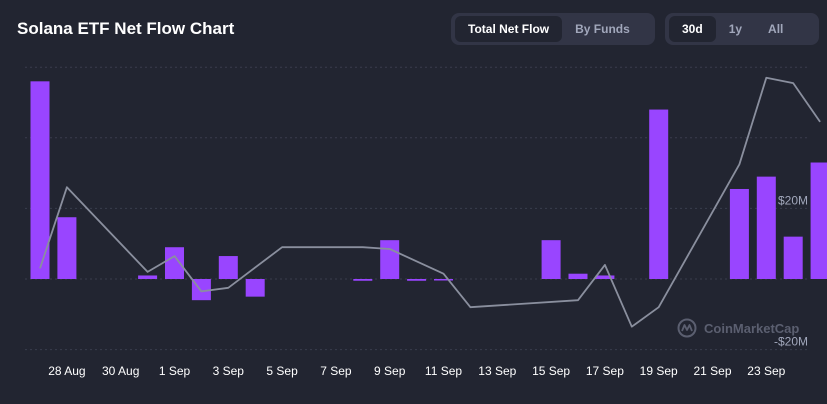 The image size is (827, 404). Describe the element at coordinates (687, 328) in the screenshot. I see `coinmarketcap-logo-icon` at that location.